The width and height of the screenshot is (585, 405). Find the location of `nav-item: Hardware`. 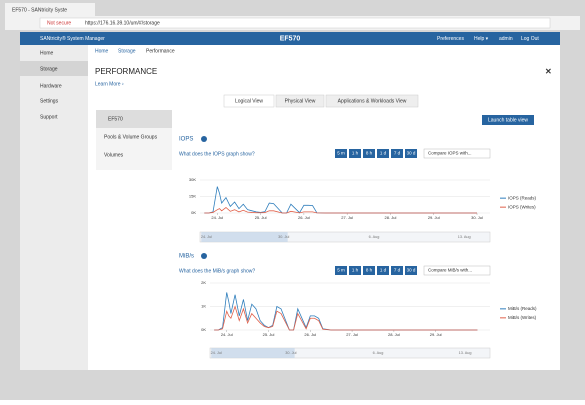

nav-item: Hardware is located at coordinates (51, 86).